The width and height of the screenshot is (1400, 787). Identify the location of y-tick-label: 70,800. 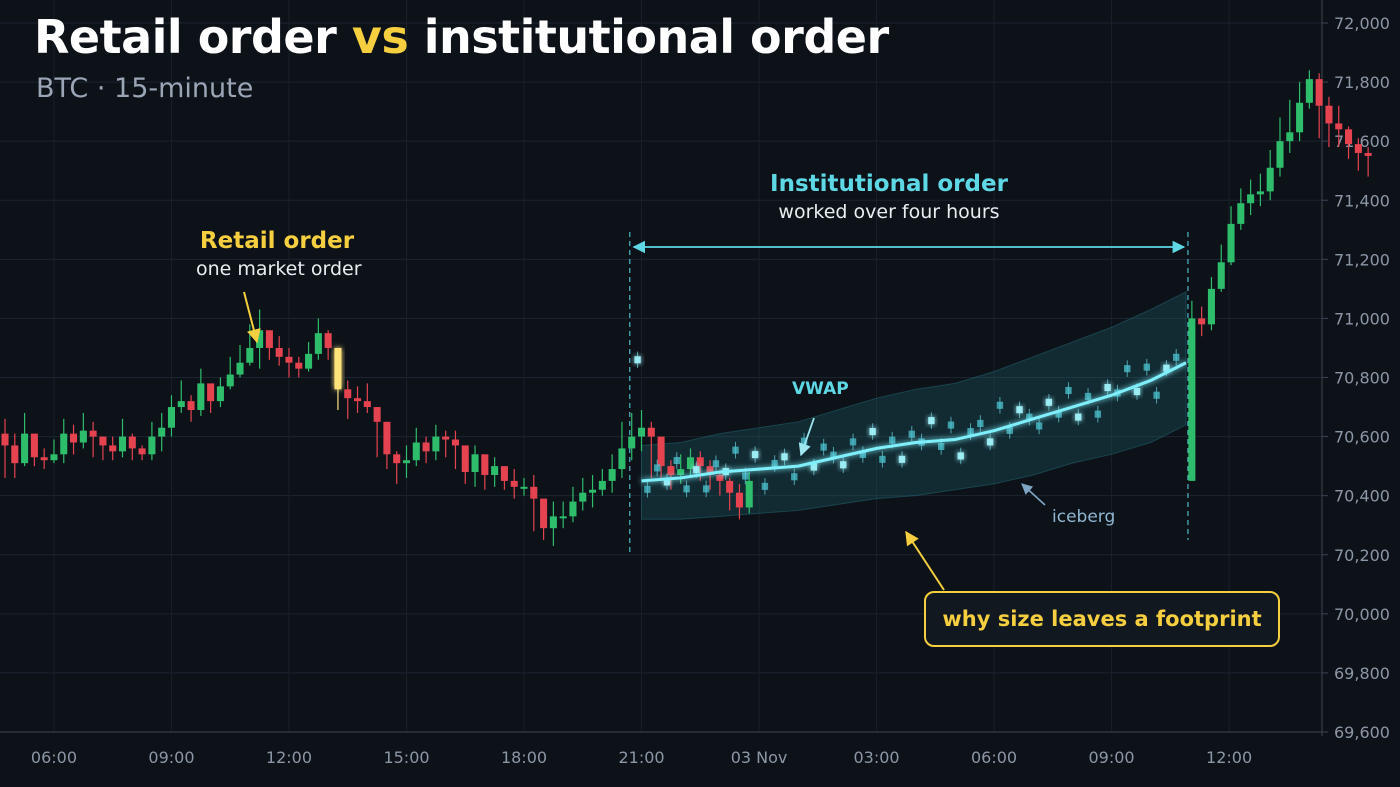
(1362, 378).